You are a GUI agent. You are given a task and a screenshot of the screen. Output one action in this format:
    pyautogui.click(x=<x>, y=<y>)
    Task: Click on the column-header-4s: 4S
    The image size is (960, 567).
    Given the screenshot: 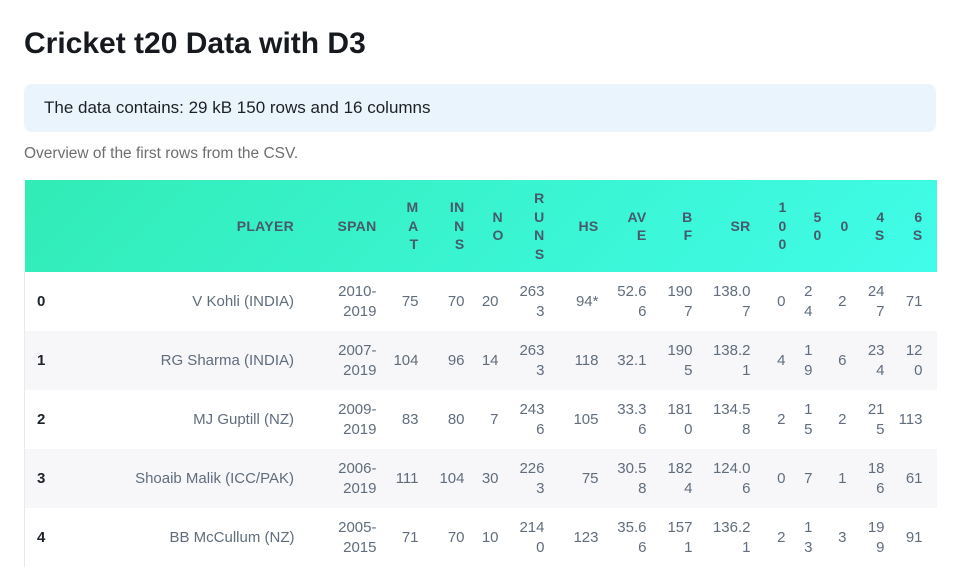 What is the action you would take?
    pyautogui.click(x=879, y=226)
    